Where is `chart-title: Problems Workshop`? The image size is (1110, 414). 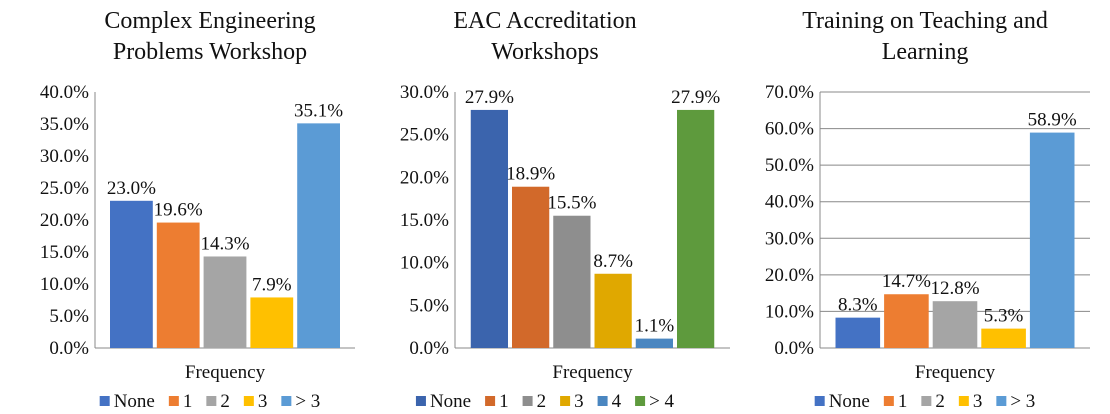
chart-title: Problems Workshop is located at coordinates (210, 52).